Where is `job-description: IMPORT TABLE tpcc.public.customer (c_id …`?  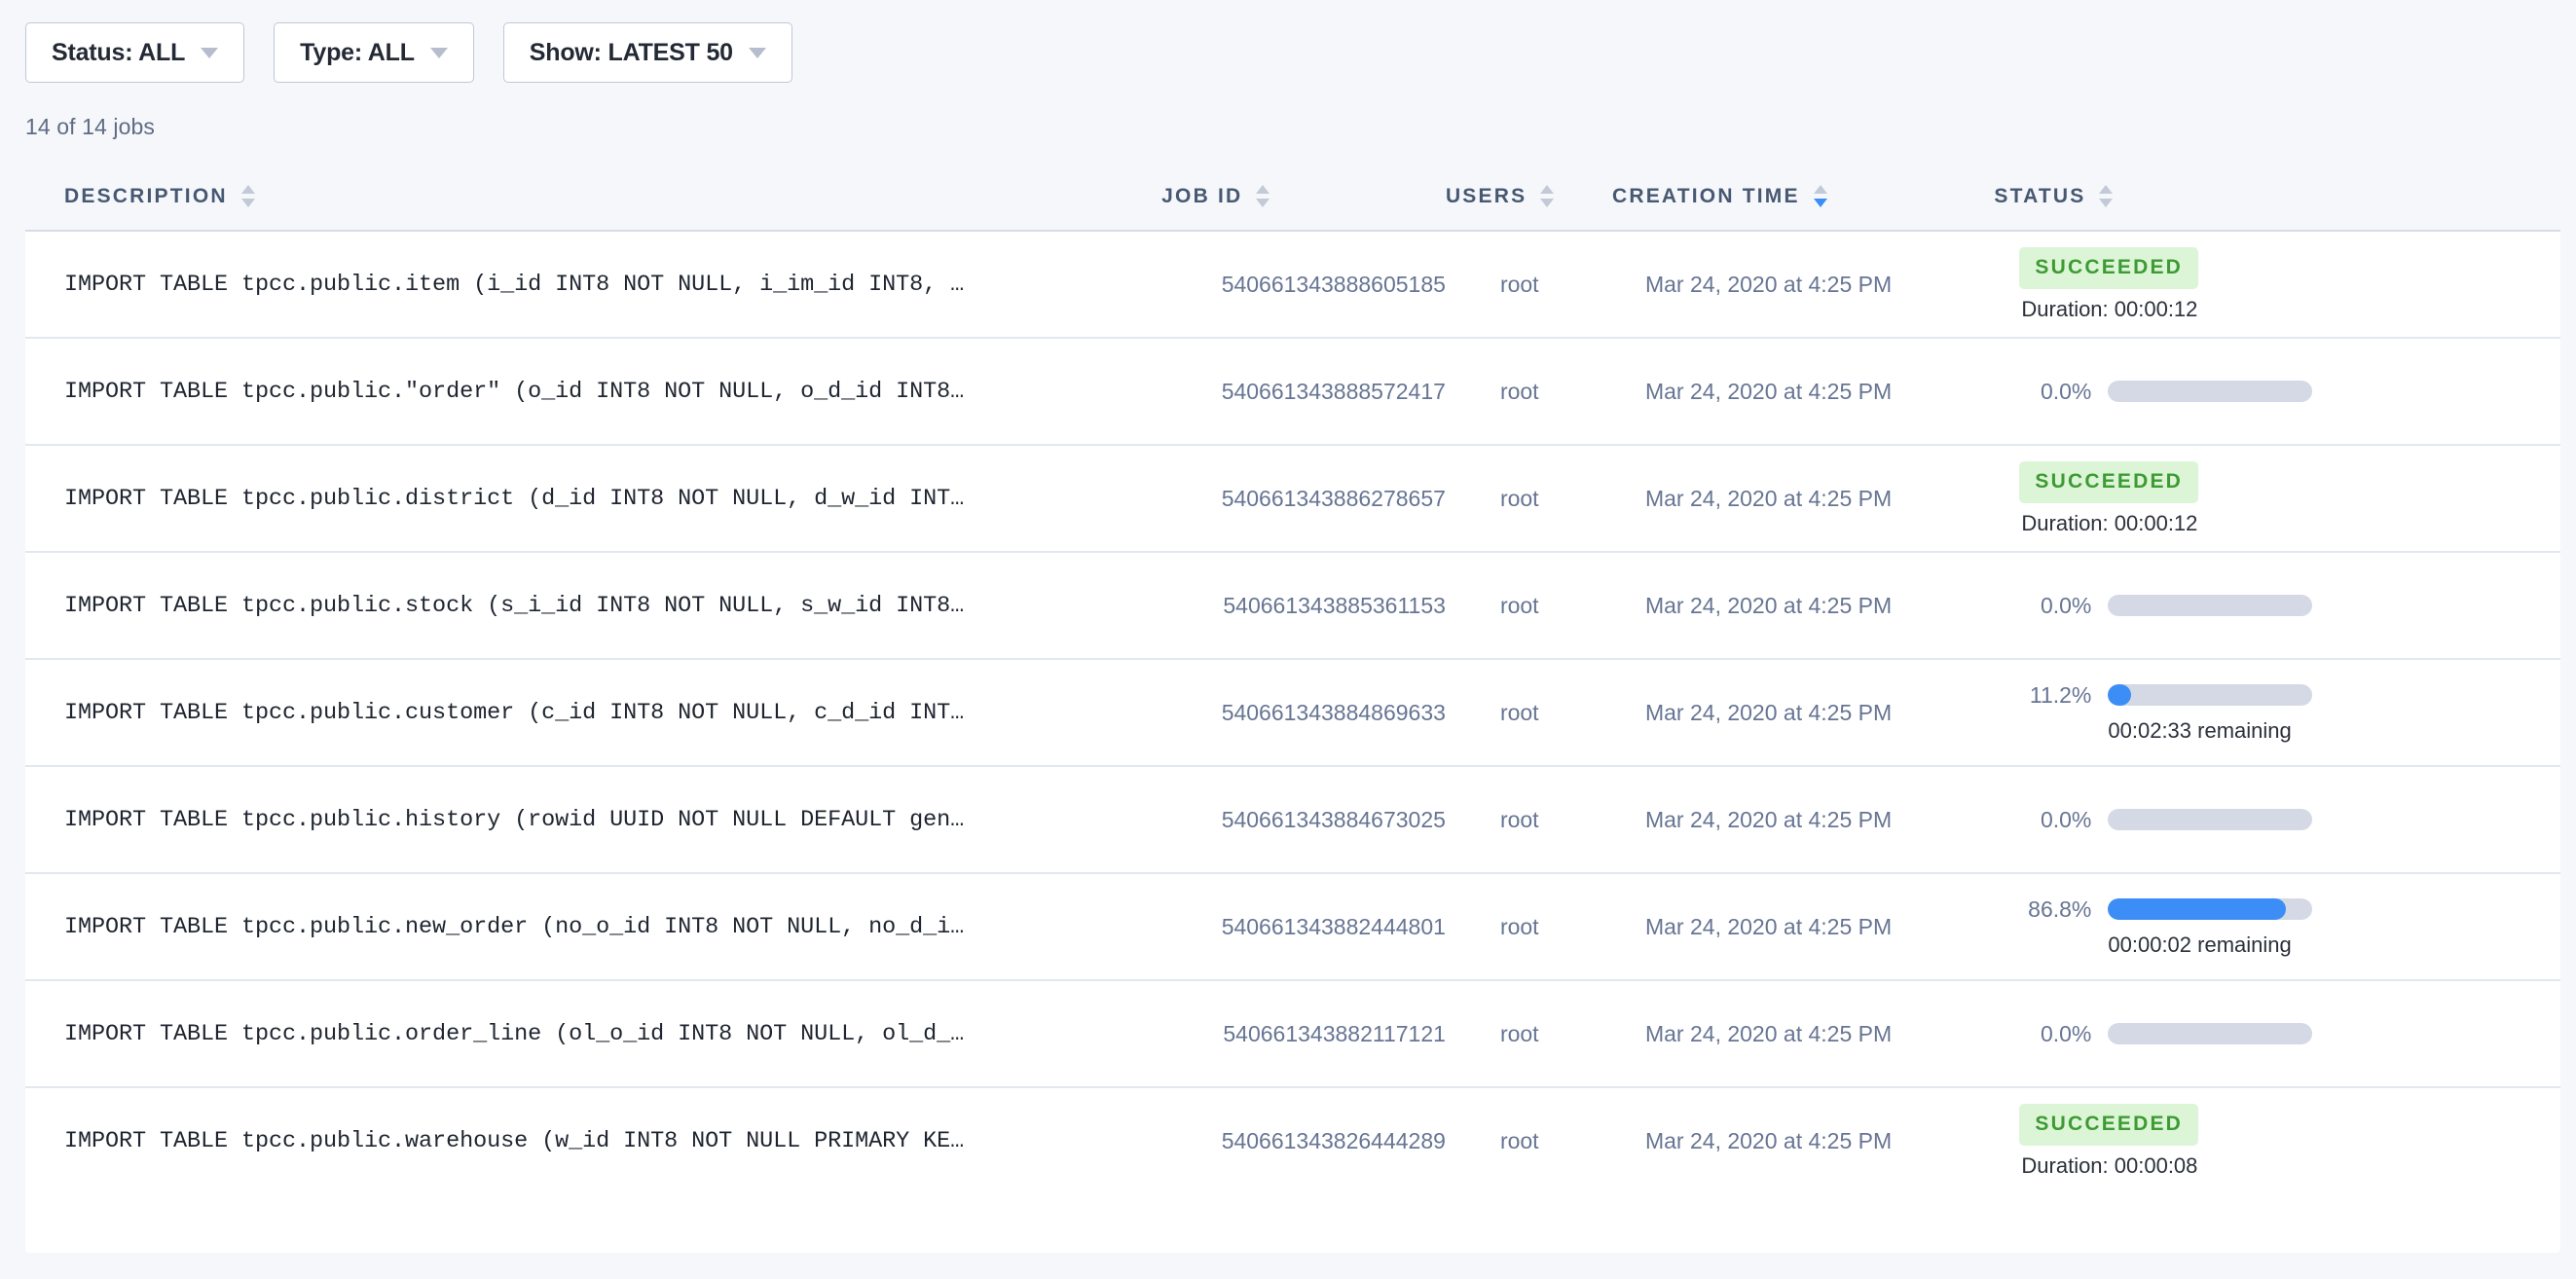 job-description: IMPORT TABLE tpcc.public.customer (c_id … is located at coordinates (514, 712).